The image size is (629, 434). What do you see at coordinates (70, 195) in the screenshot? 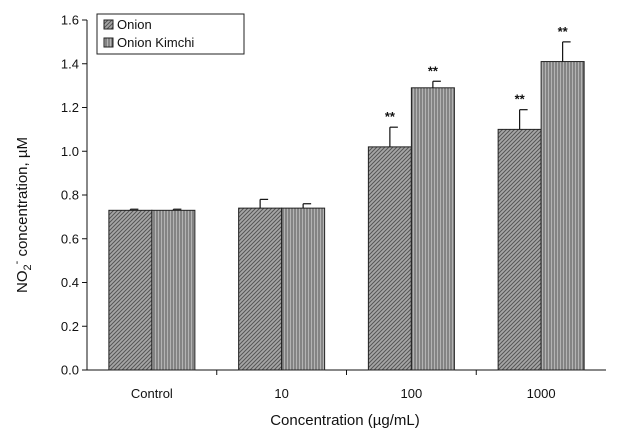
I see `y-tick-label: 0.8` at bounding box center [70, 195].